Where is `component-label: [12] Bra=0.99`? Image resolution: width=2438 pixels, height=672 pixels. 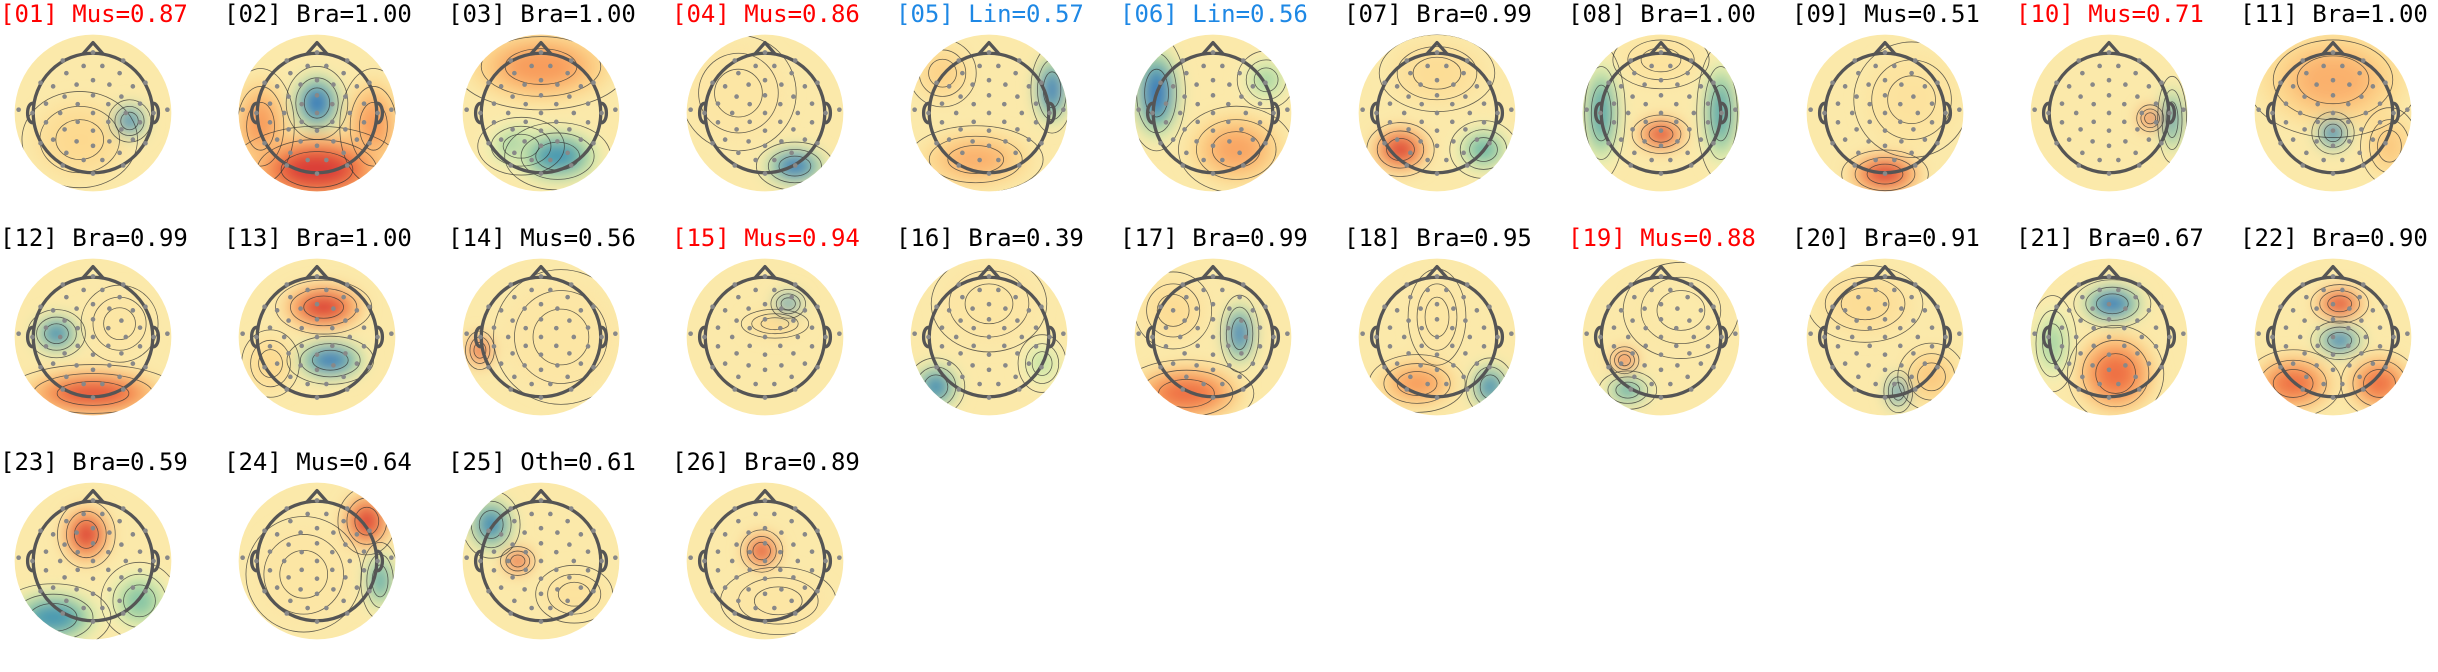
component-label: [12] Bra=0.99 is located at coordinates (94, 238).